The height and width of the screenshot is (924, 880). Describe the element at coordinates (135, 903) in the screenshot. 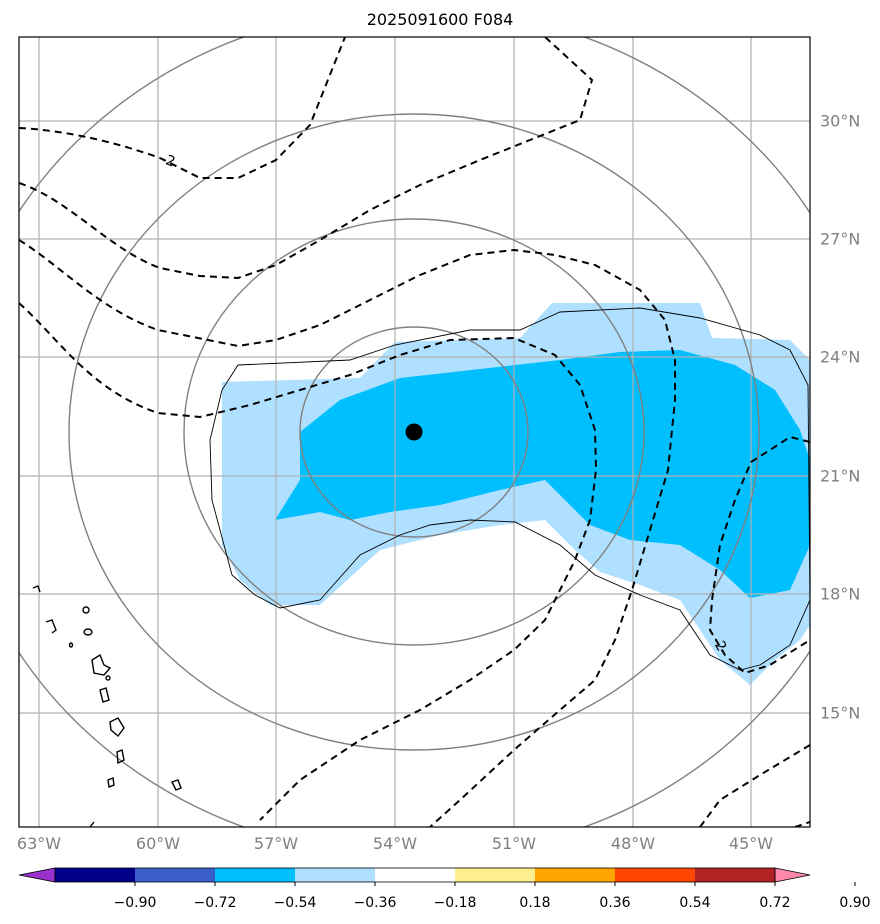

I see `colorbar-tick-label: −0.90` at that location.